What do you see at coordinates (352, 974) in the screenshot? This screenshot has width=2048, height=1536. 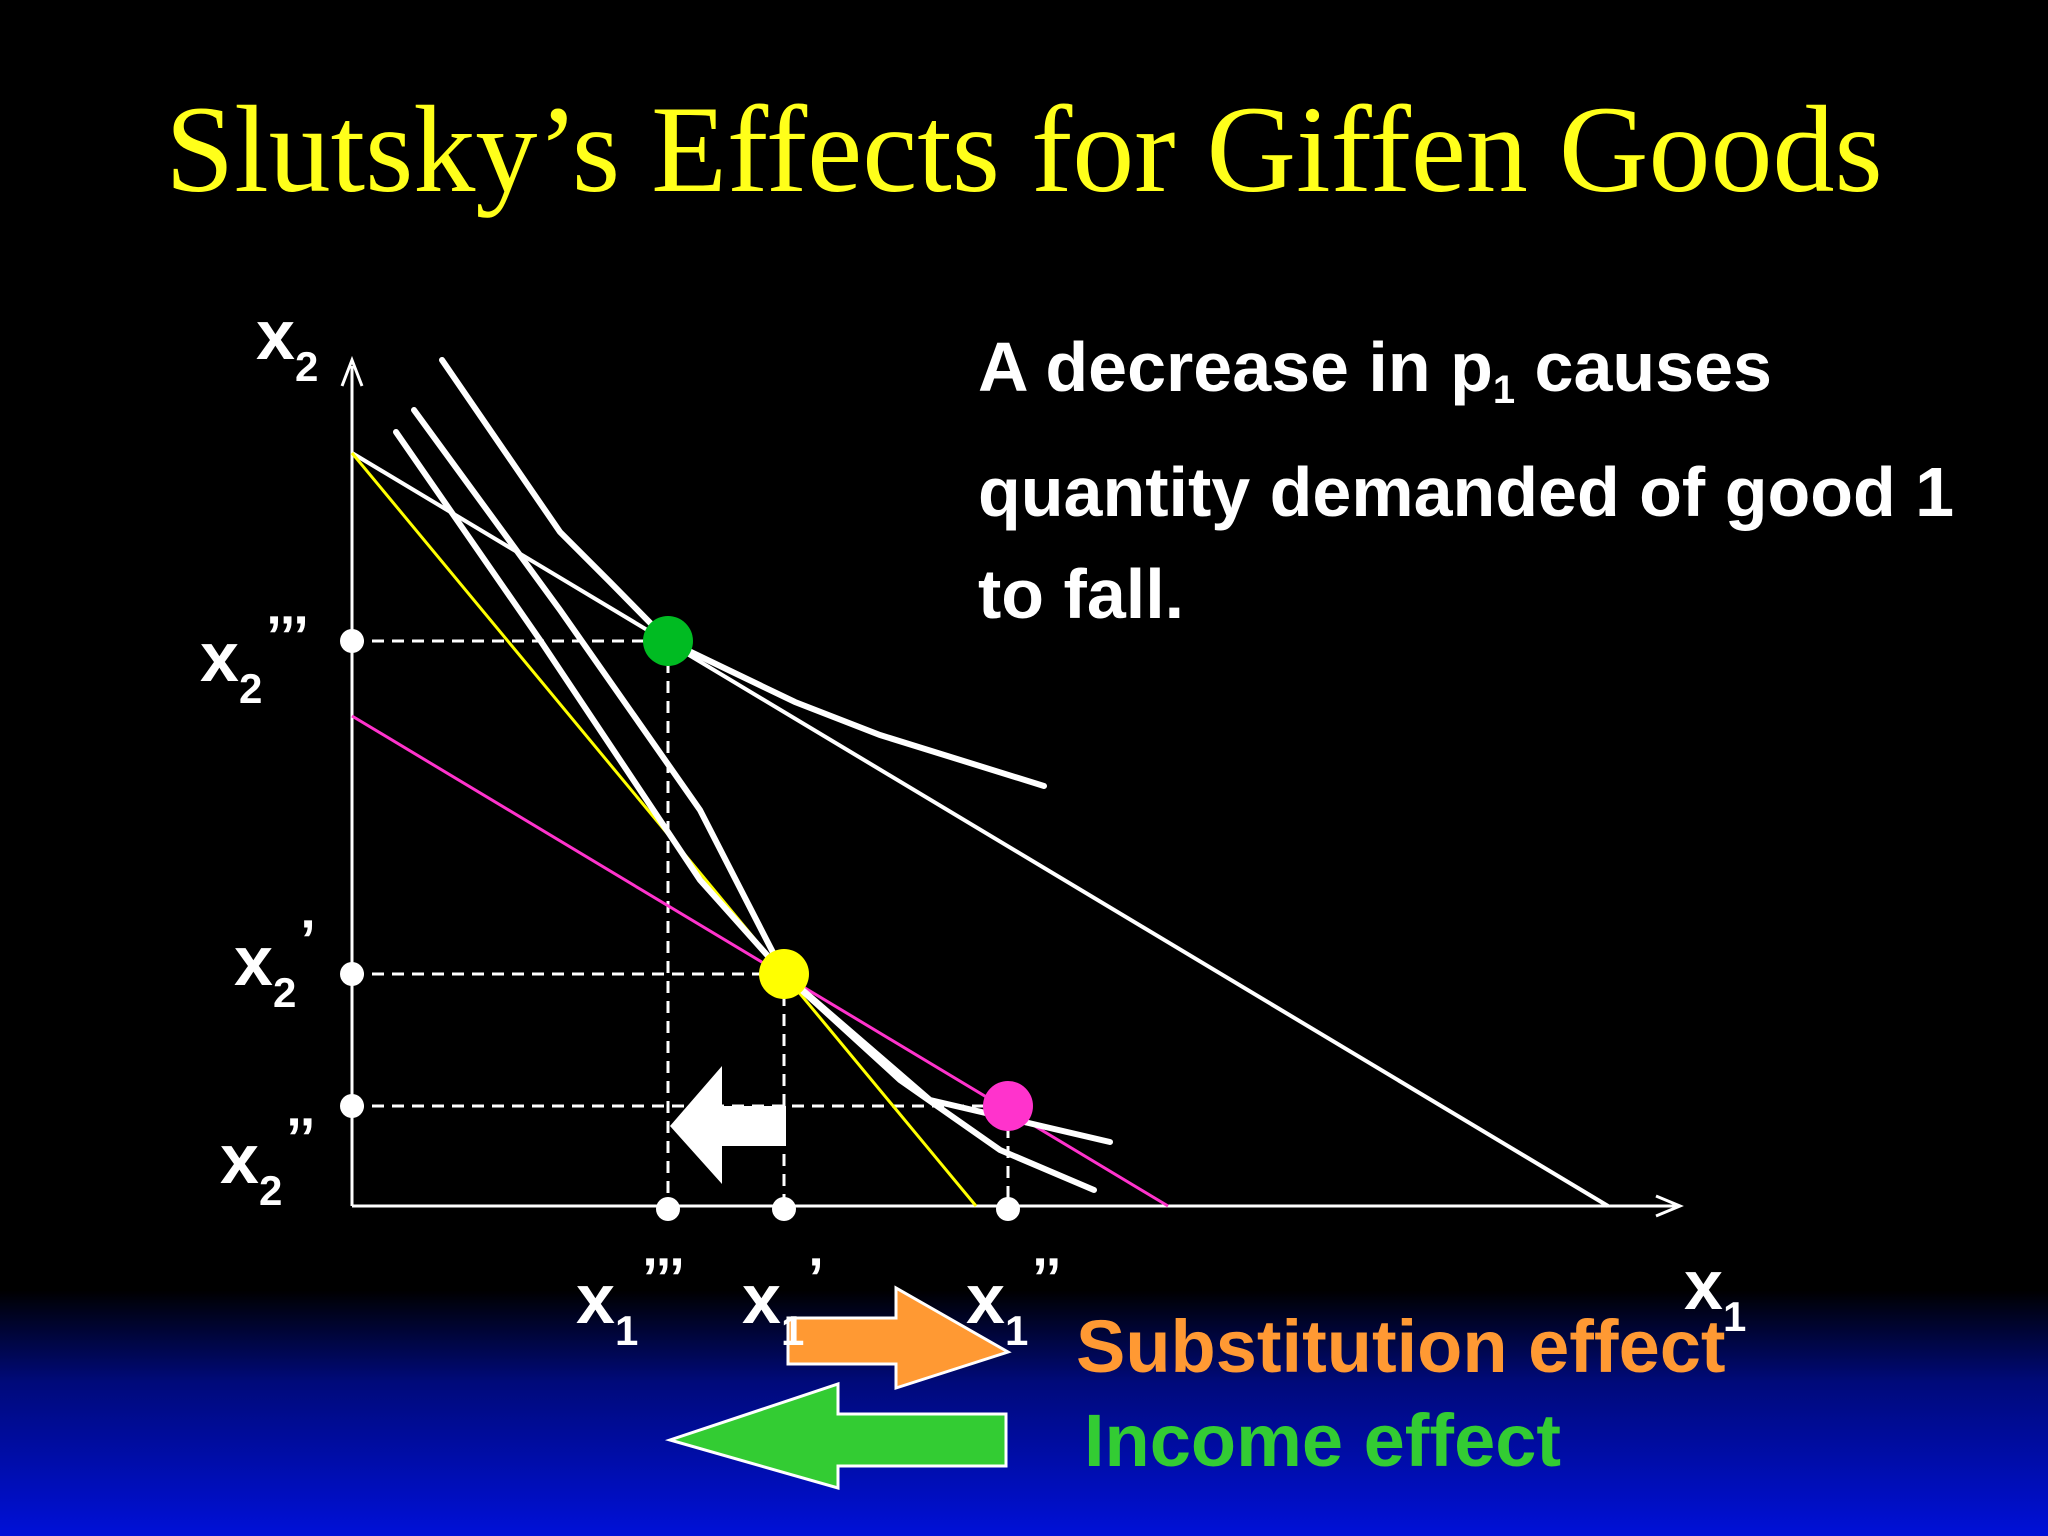 I see `tick-dot-x2-single` at bounding box center [352, 974].